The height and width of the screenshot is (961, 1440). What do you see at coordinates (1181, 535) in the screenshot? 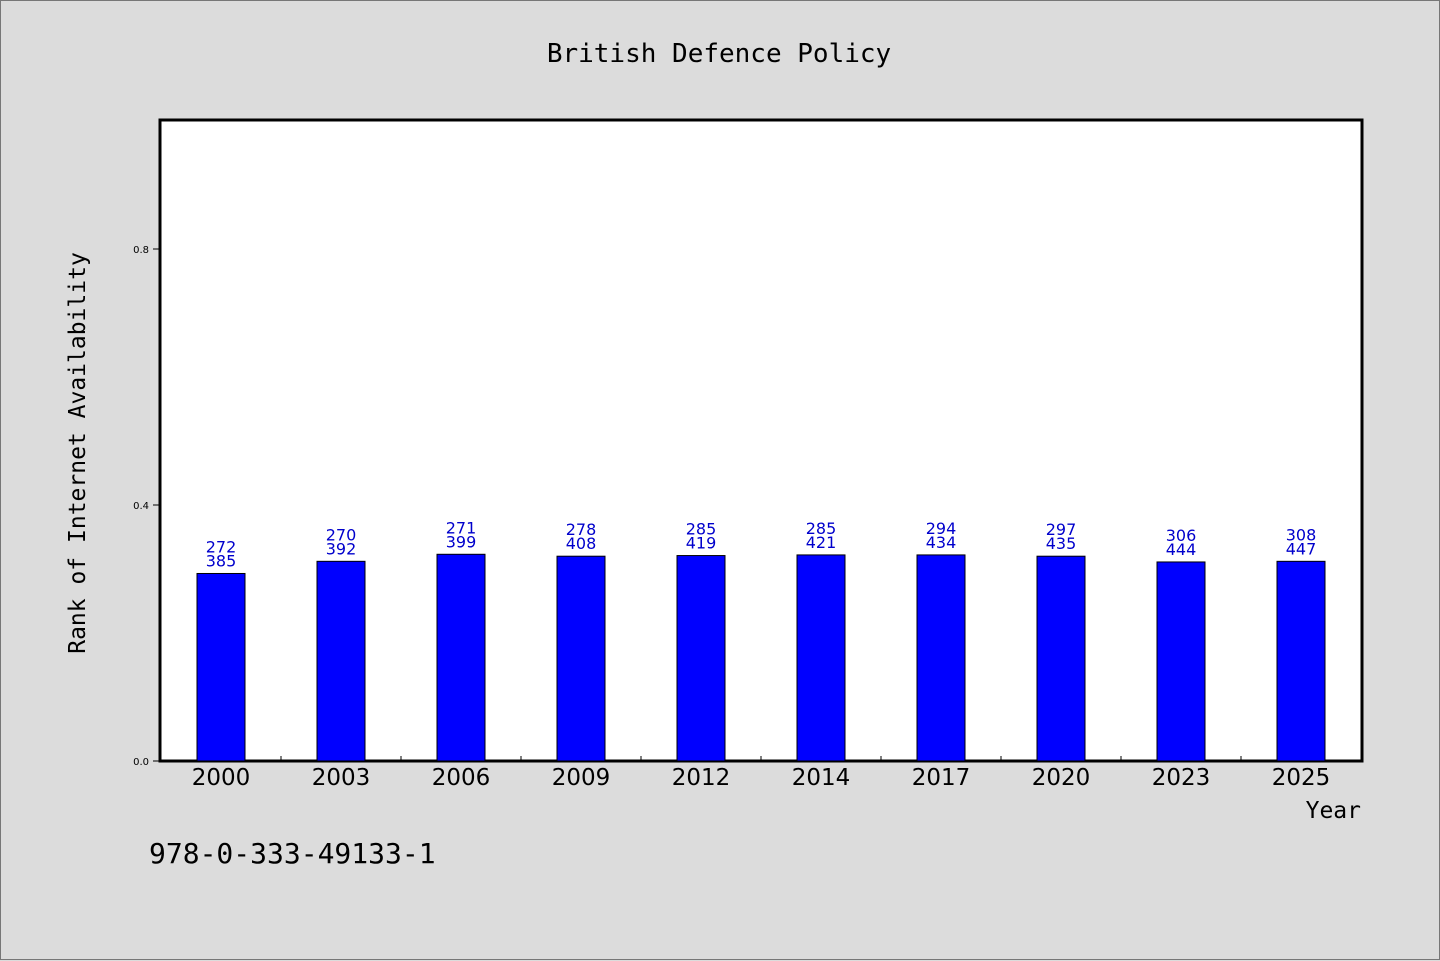
I see `bar-label-top: 306` at bounding box center [1181, 535].